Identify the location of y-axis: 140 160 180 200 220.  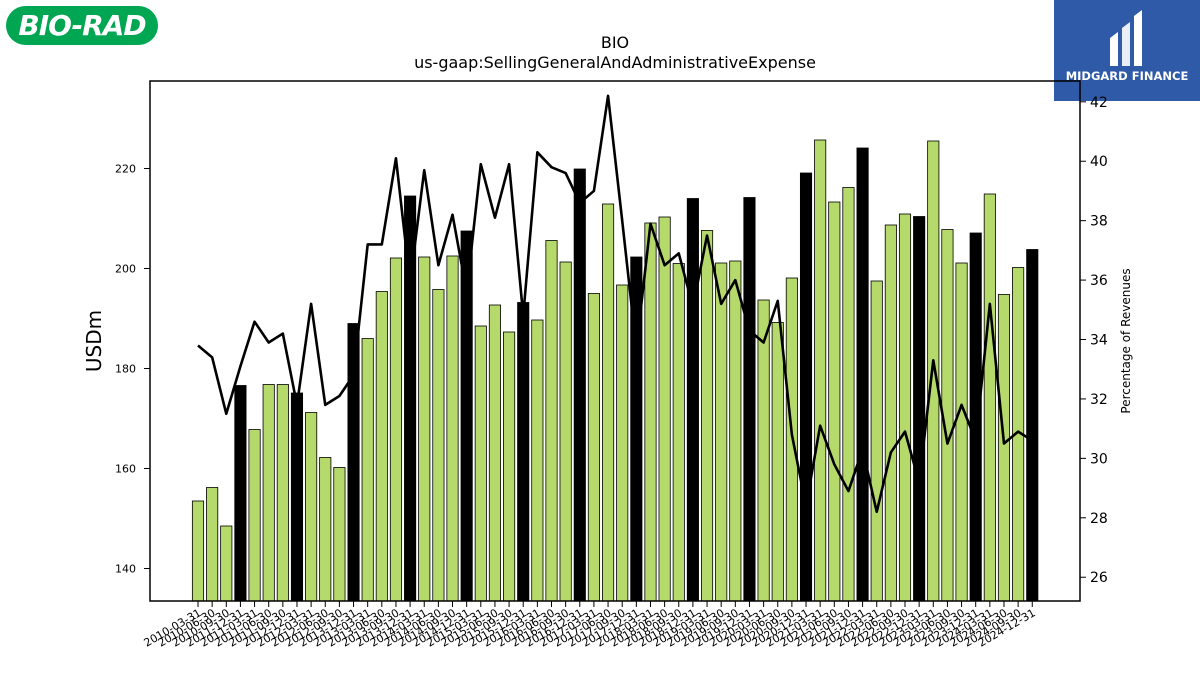
(132, 369).